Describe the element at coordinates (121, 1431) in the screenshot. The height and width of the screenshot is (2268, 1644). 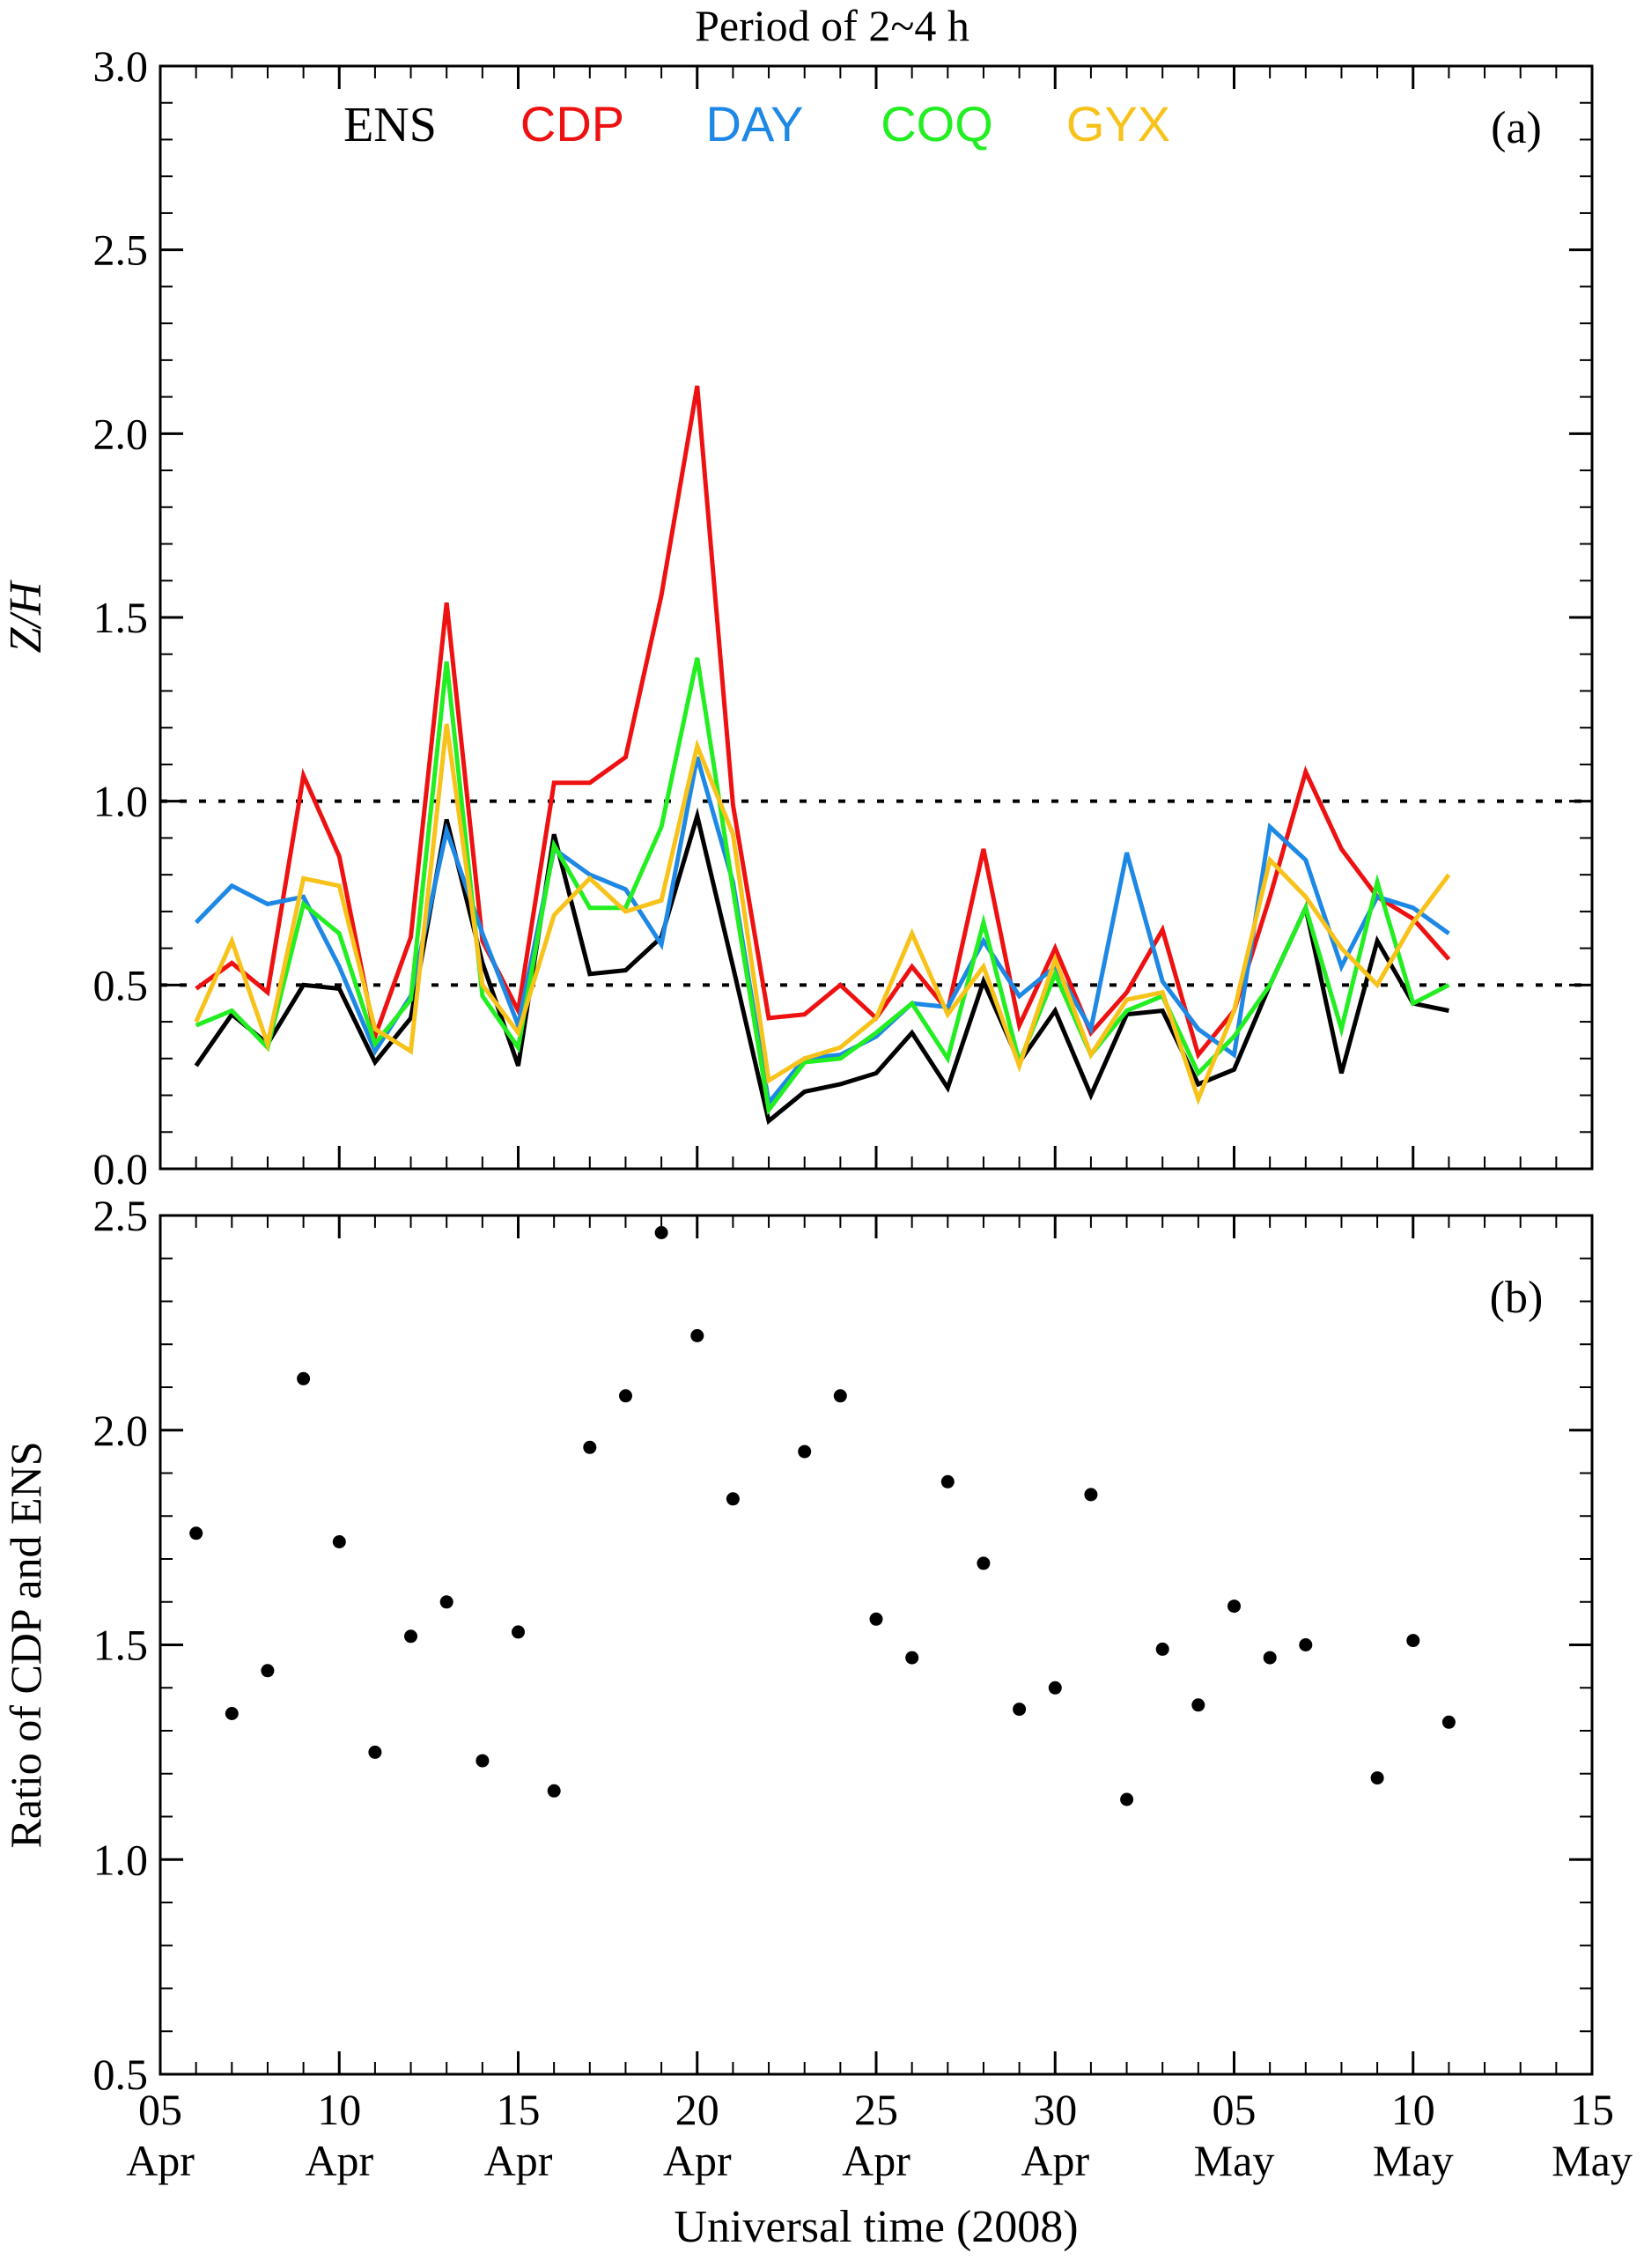
I see `panel-b-ytick-label: 2.0` at that location.